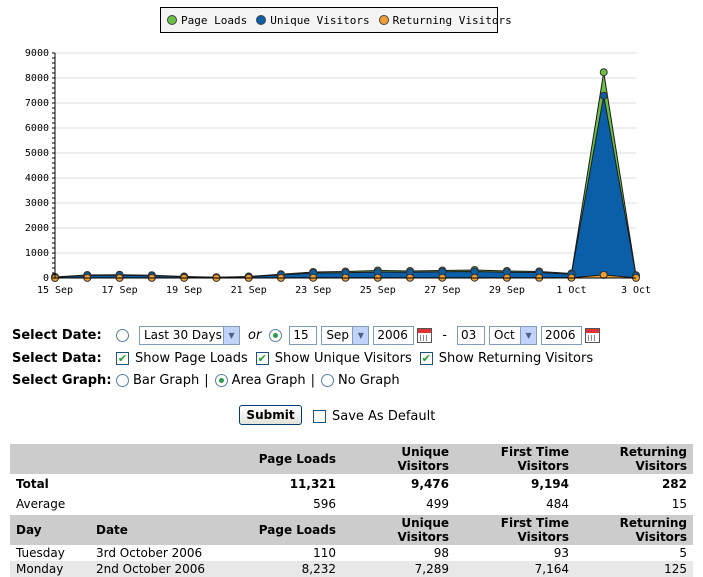 The width and height of the screenshot is (703, 577). What do you see at coordinates (162, 569) in the screenshot?
I see `date-cell: 2nd October 2006` at bounding box center [162, 569].